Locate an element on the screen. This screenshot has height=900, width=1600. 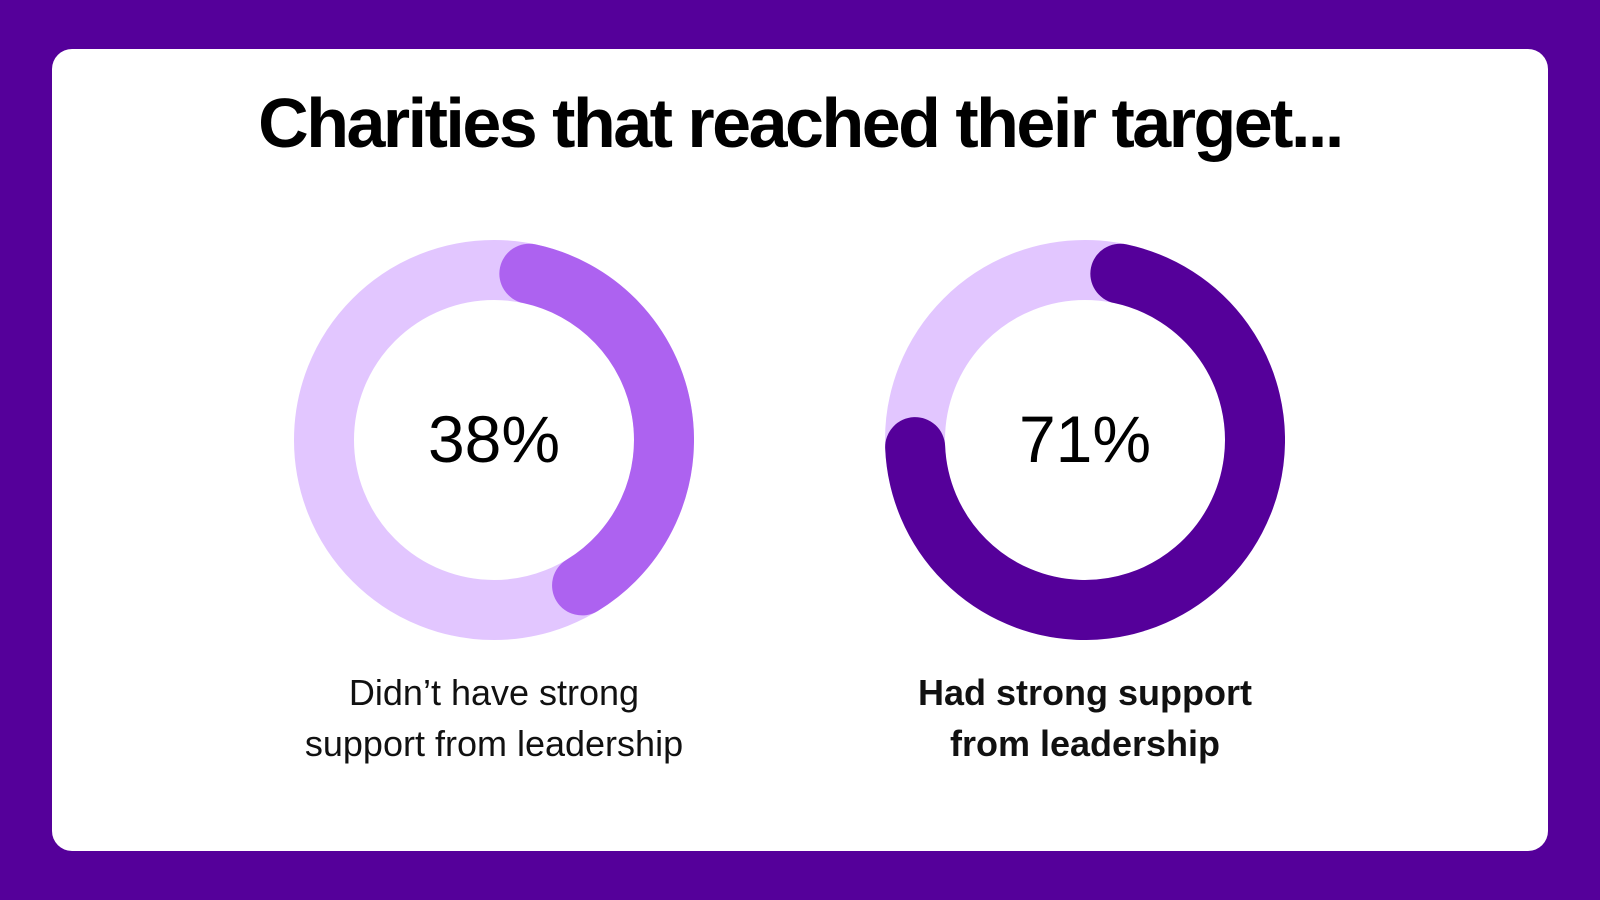
donut-chart-leadership-support: 71% is located at coordinates (1085, 440).